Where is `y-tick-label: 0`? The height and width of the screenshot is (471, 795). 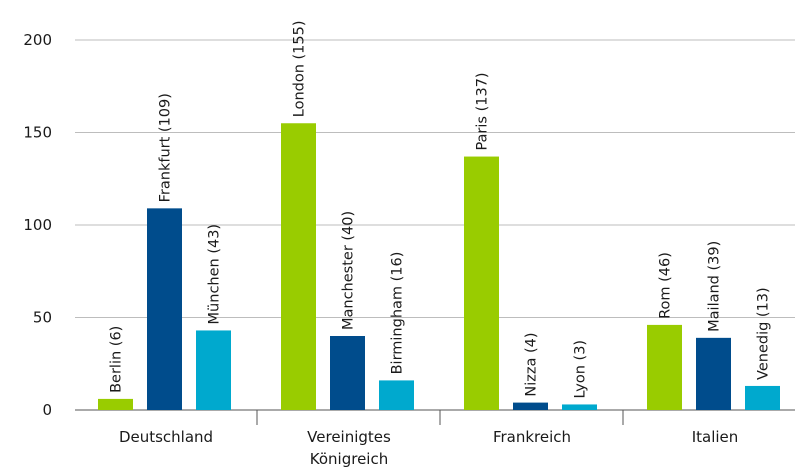 y-tick-label: 0 is located at coordinates (47, 410).